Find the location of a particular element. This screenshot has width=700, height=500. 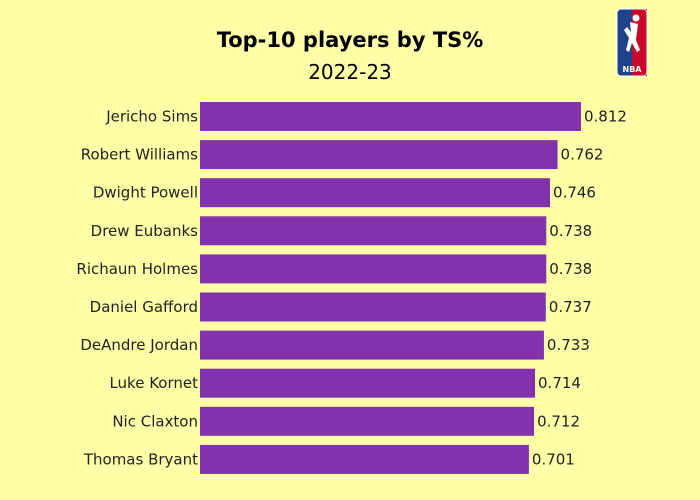

chart-subtitle: 2022-23 is located at coordinates (350, 72).